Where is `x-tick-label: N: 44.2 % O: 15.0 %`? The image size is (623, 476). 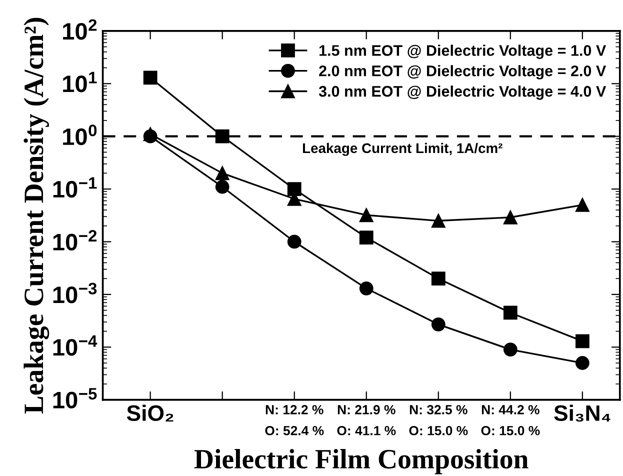
x-tick-label: N: 44.2 % O: 15.0 % is located at coordinates (510, 420).